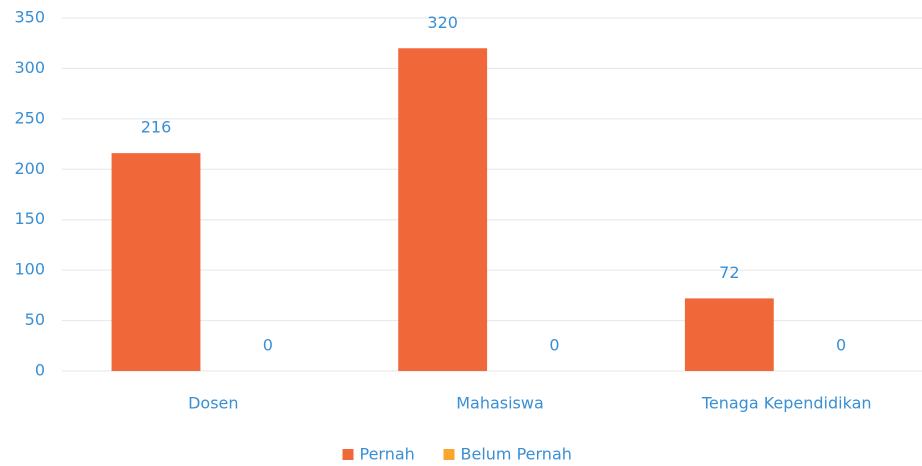  What do you see at coordinates (387, 454) in the screenshot?
I see `legend-label: Pernah` at bounding box center [387, 454].